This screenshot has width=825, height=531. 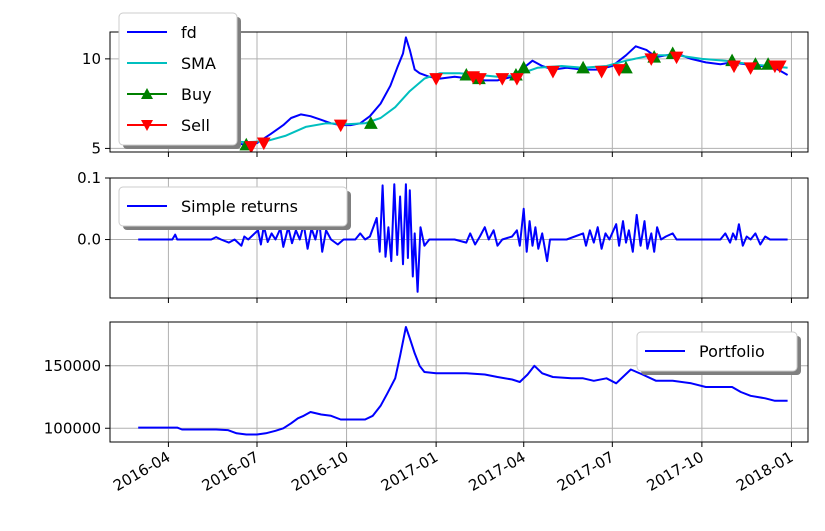 I want to click on x-tick-label: 2017-04, so click(x=496, y=471).